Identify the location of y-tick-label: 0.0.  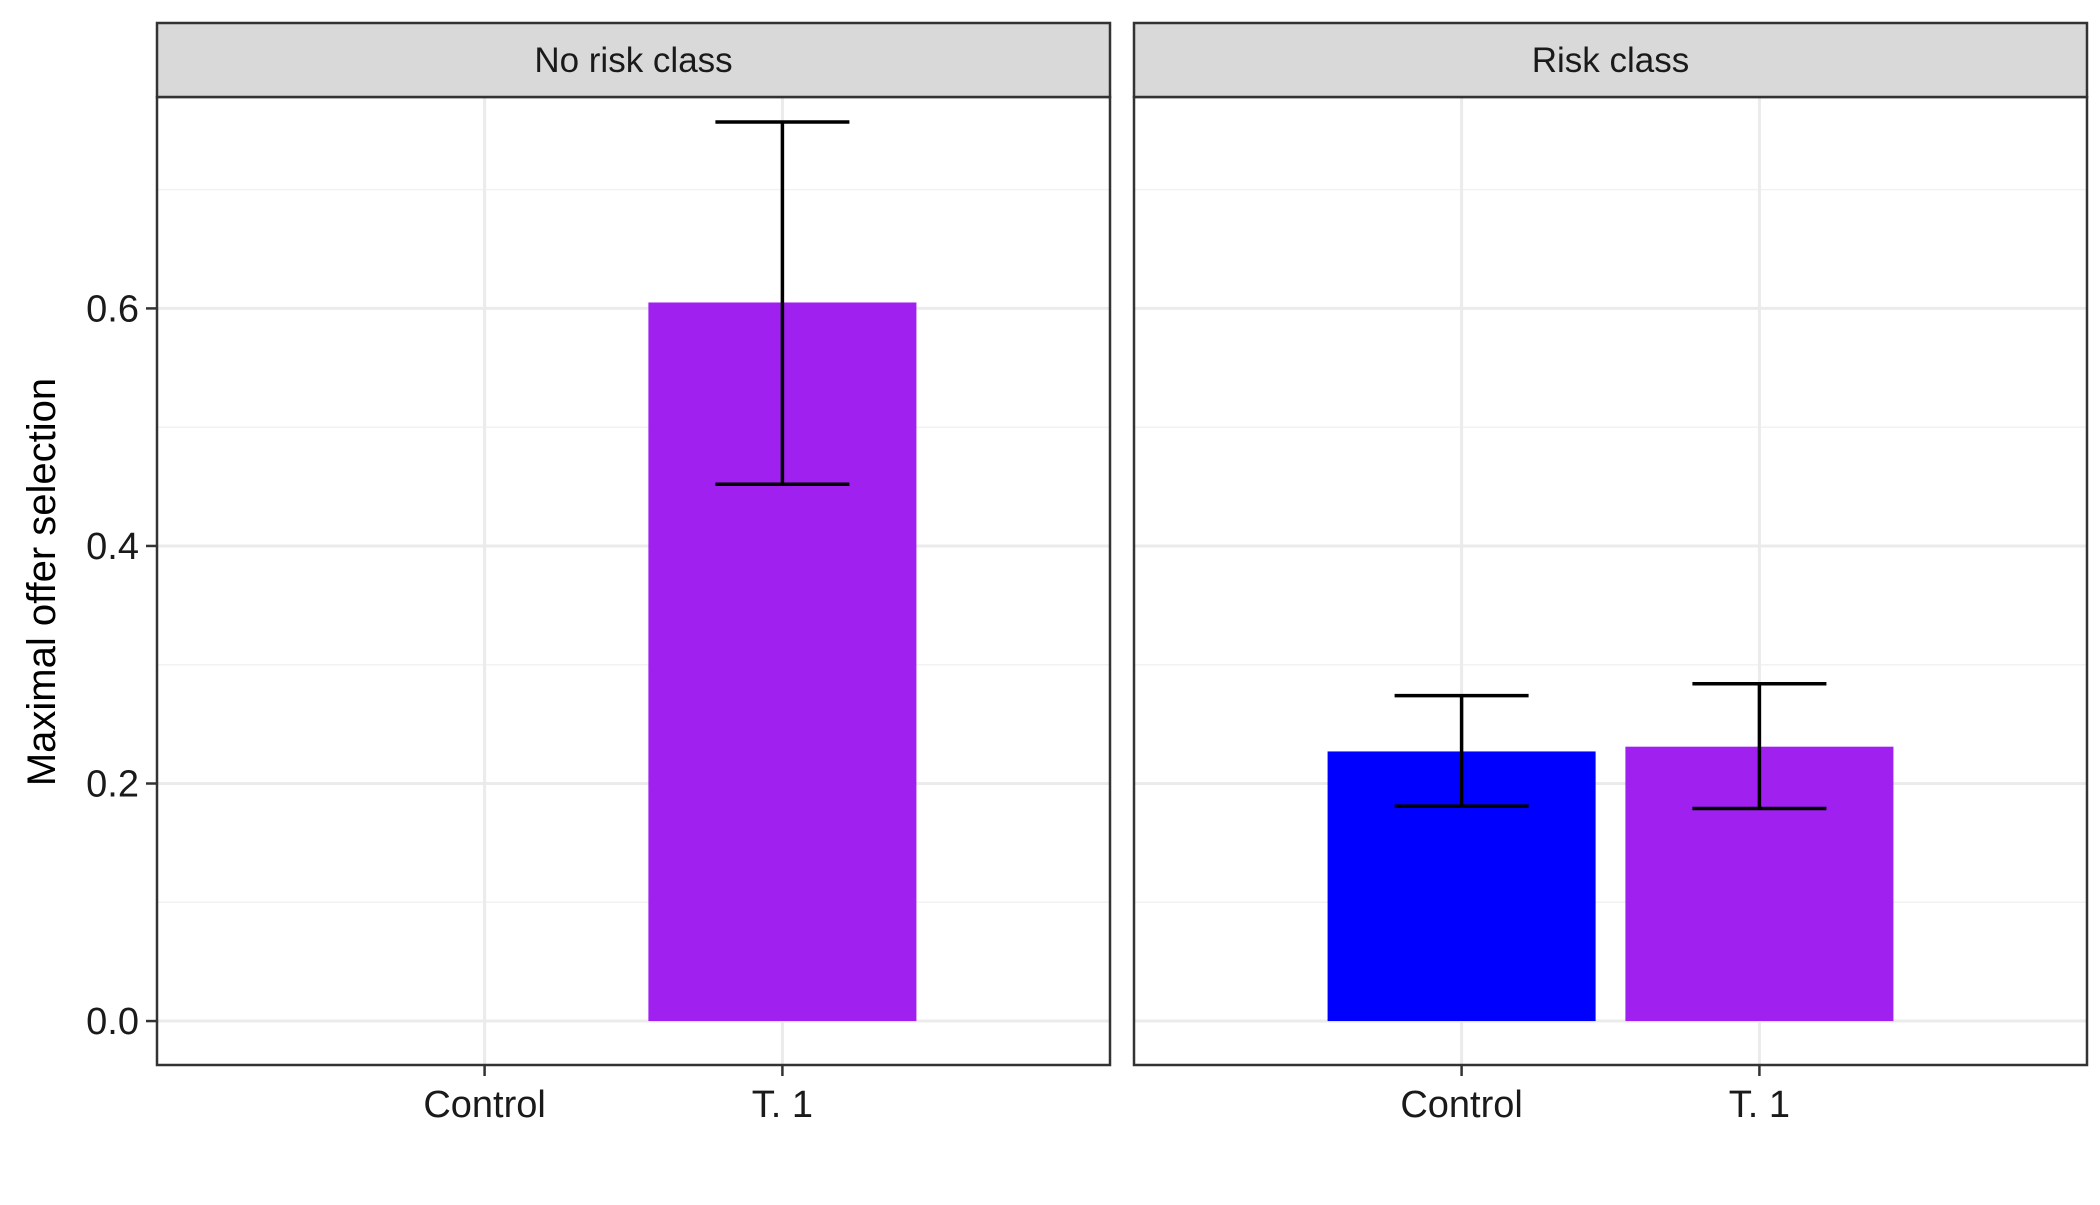
(112, 1022).